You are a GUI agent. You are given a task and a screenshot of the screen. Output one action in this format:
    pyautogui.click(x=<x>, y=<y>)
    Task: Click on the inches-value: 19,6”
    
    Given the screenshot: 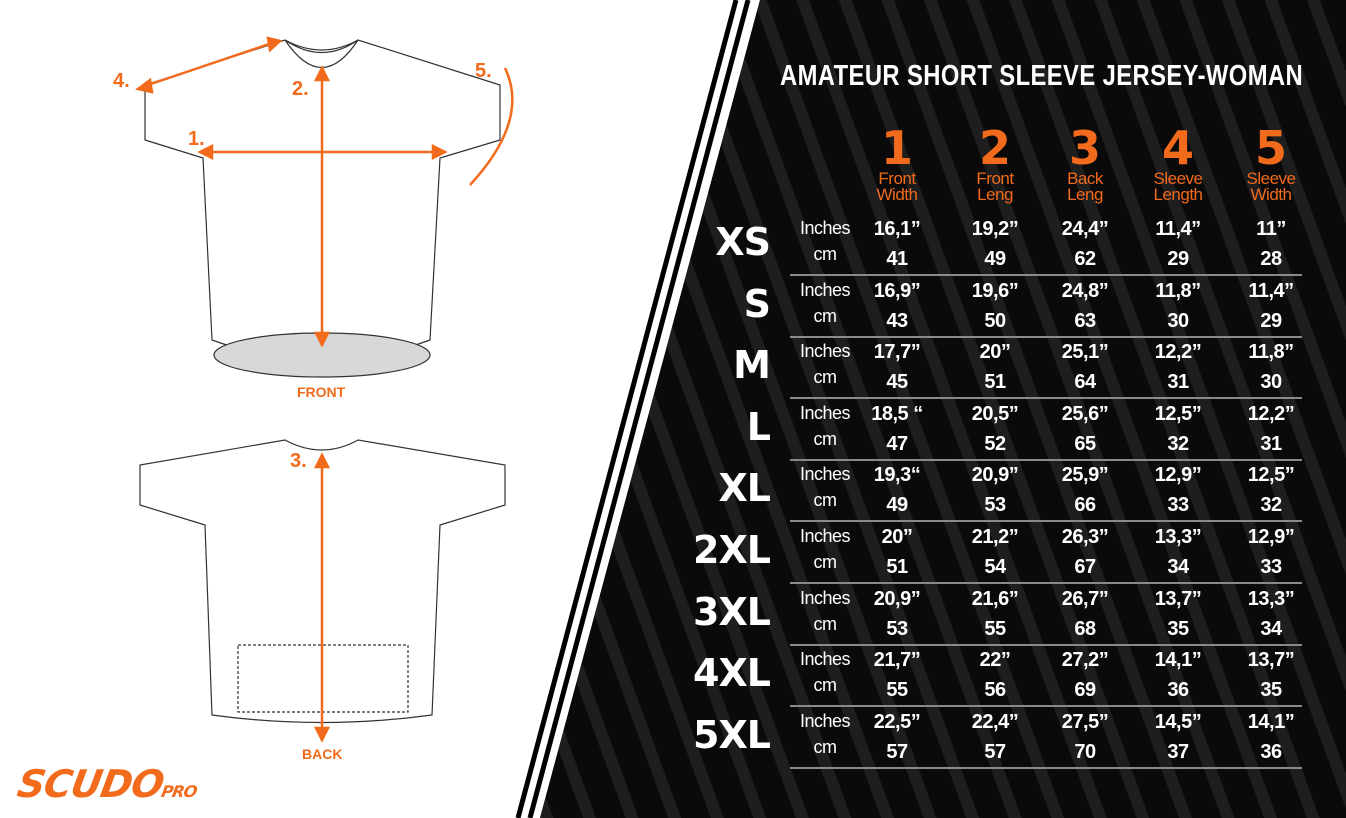 What is the action you would take?
    pyautogui.click(x=995, y=290)
    